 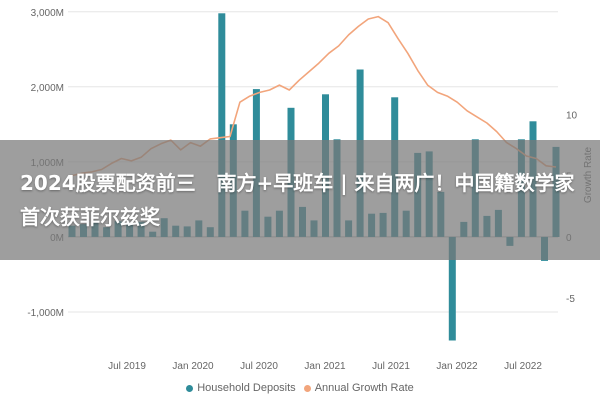 I want to click on legend-label-annual-growth-rate: Annual Growth Rate, so click(x=364, y=388).